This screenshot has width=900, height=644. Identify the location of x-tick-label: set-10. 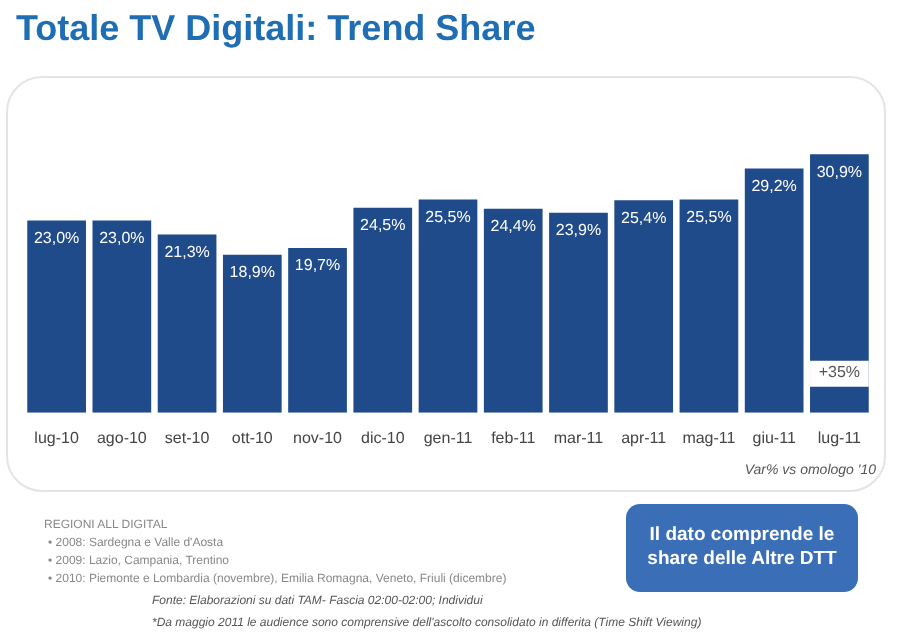
(187, 437).